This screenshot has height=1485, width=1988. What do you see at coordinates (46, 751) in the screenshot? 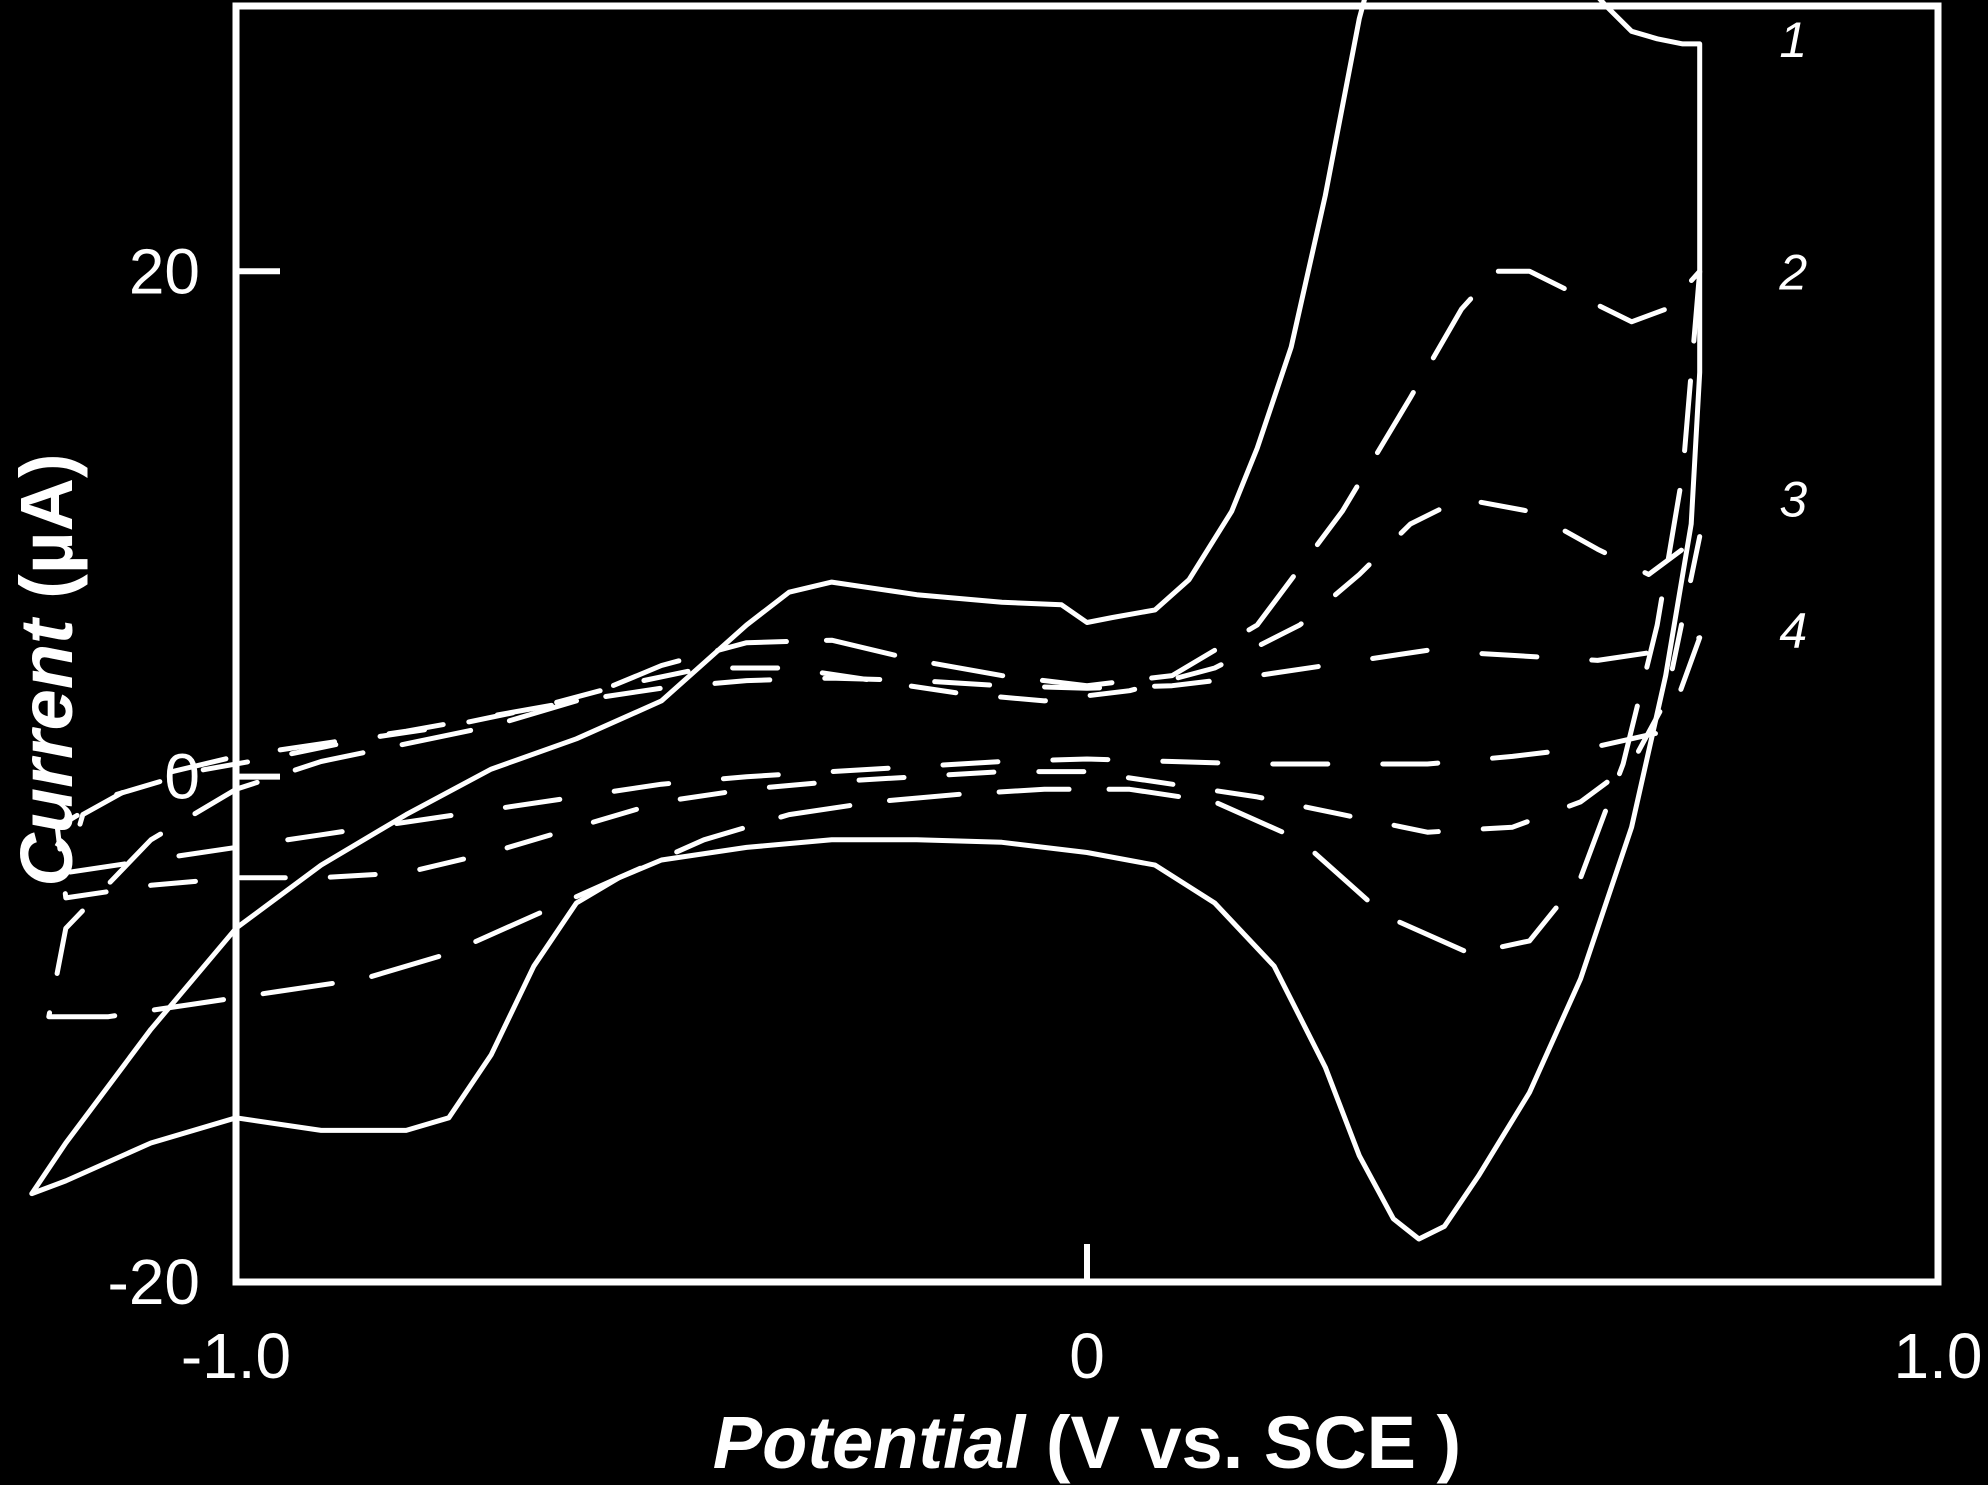
I see `y-axis-title-italic: Current` at bounding box center [46, 751].